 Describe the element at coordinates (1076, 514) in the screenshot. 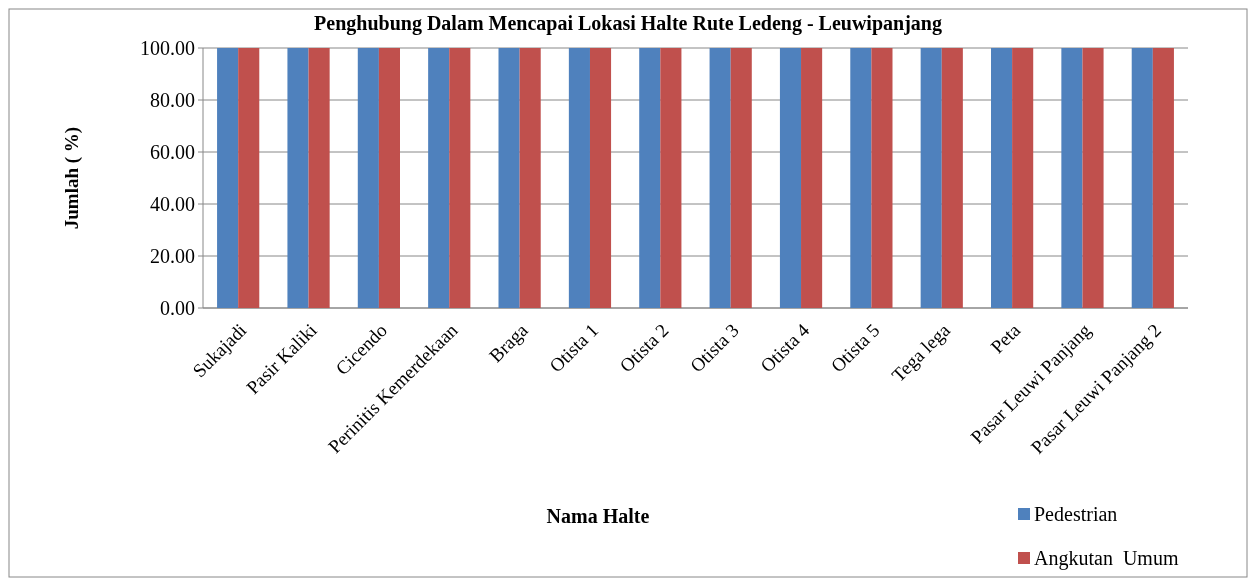

I see `legend-label: Pedestrian` at that location.